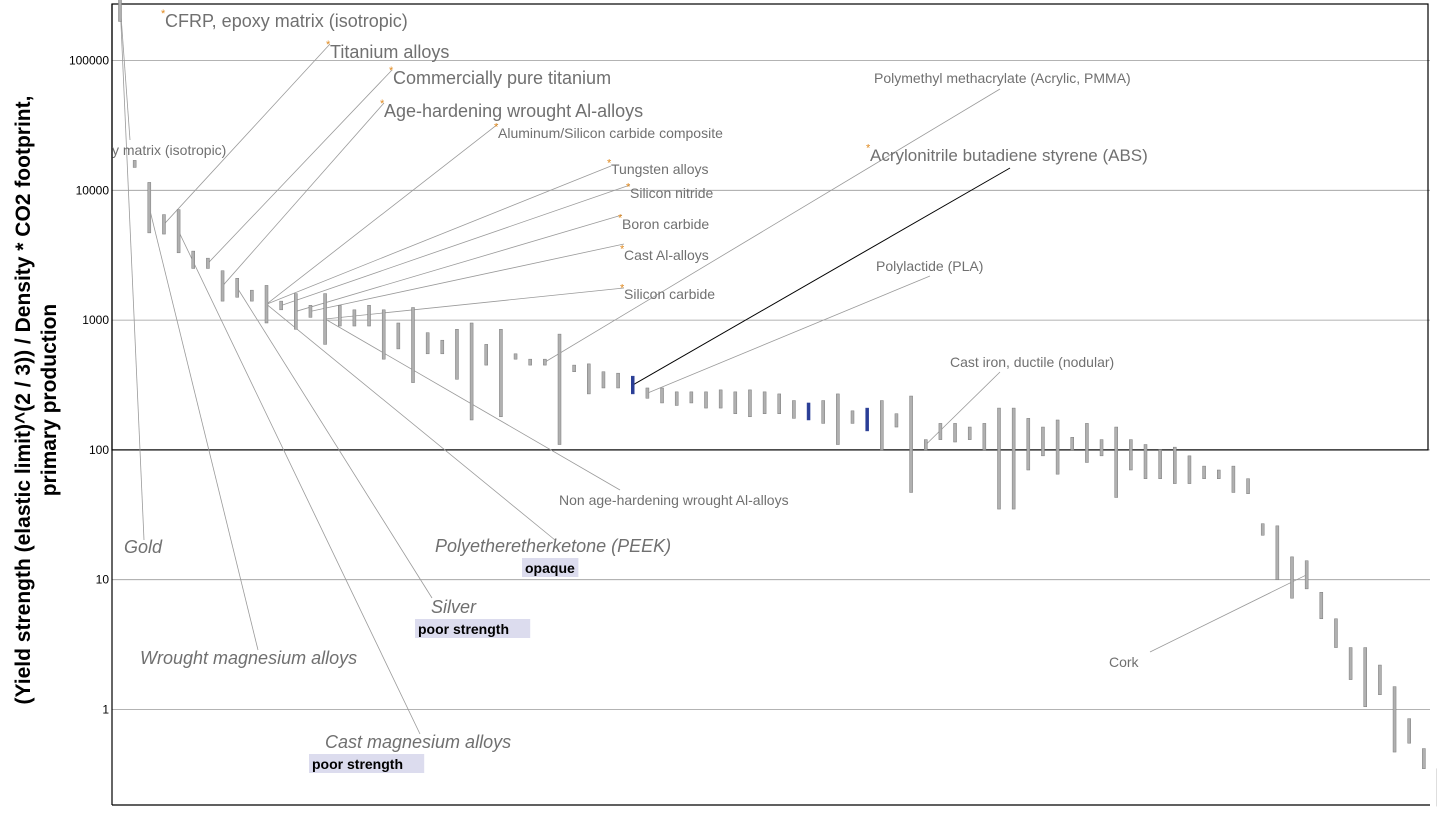  Describe the element at coordinates (671, 193) in the screenshot. I see `annotation-label: Silicon nitride` at that location.